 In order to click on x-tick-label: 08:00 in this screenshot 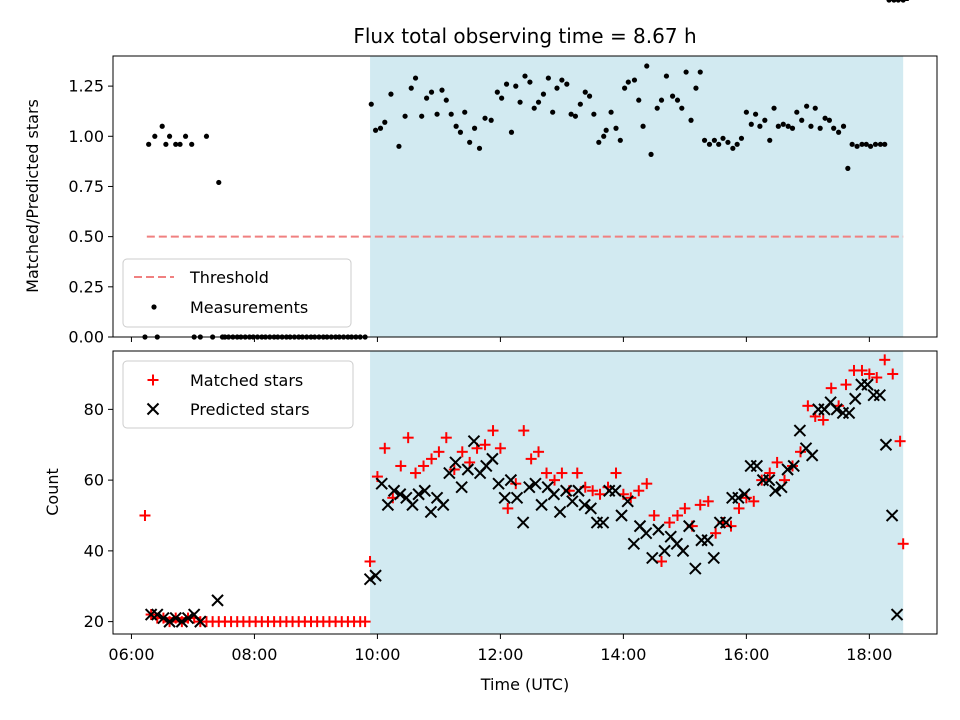, I will do `click(254, 654)`.